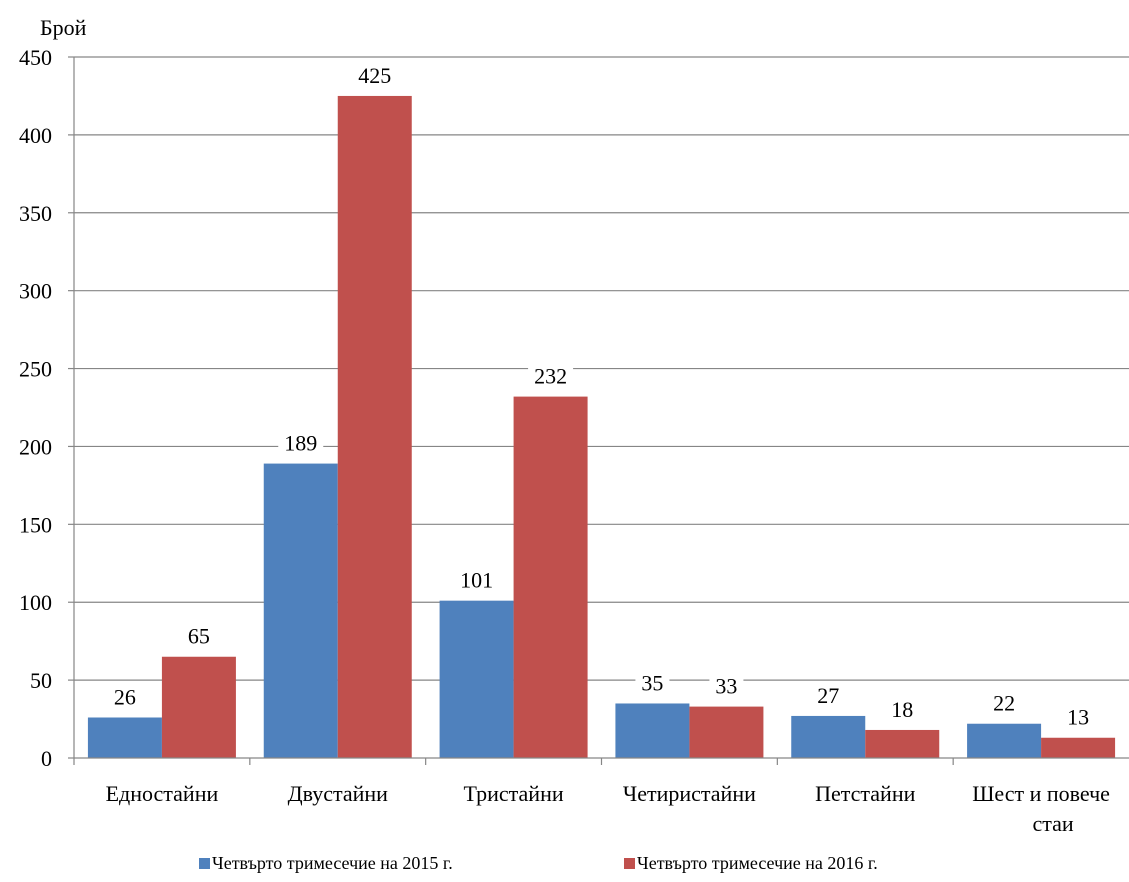  Describe the element at coordinates (629, 863) in the screenshot. I see `legend-swatch-2016` at that location.